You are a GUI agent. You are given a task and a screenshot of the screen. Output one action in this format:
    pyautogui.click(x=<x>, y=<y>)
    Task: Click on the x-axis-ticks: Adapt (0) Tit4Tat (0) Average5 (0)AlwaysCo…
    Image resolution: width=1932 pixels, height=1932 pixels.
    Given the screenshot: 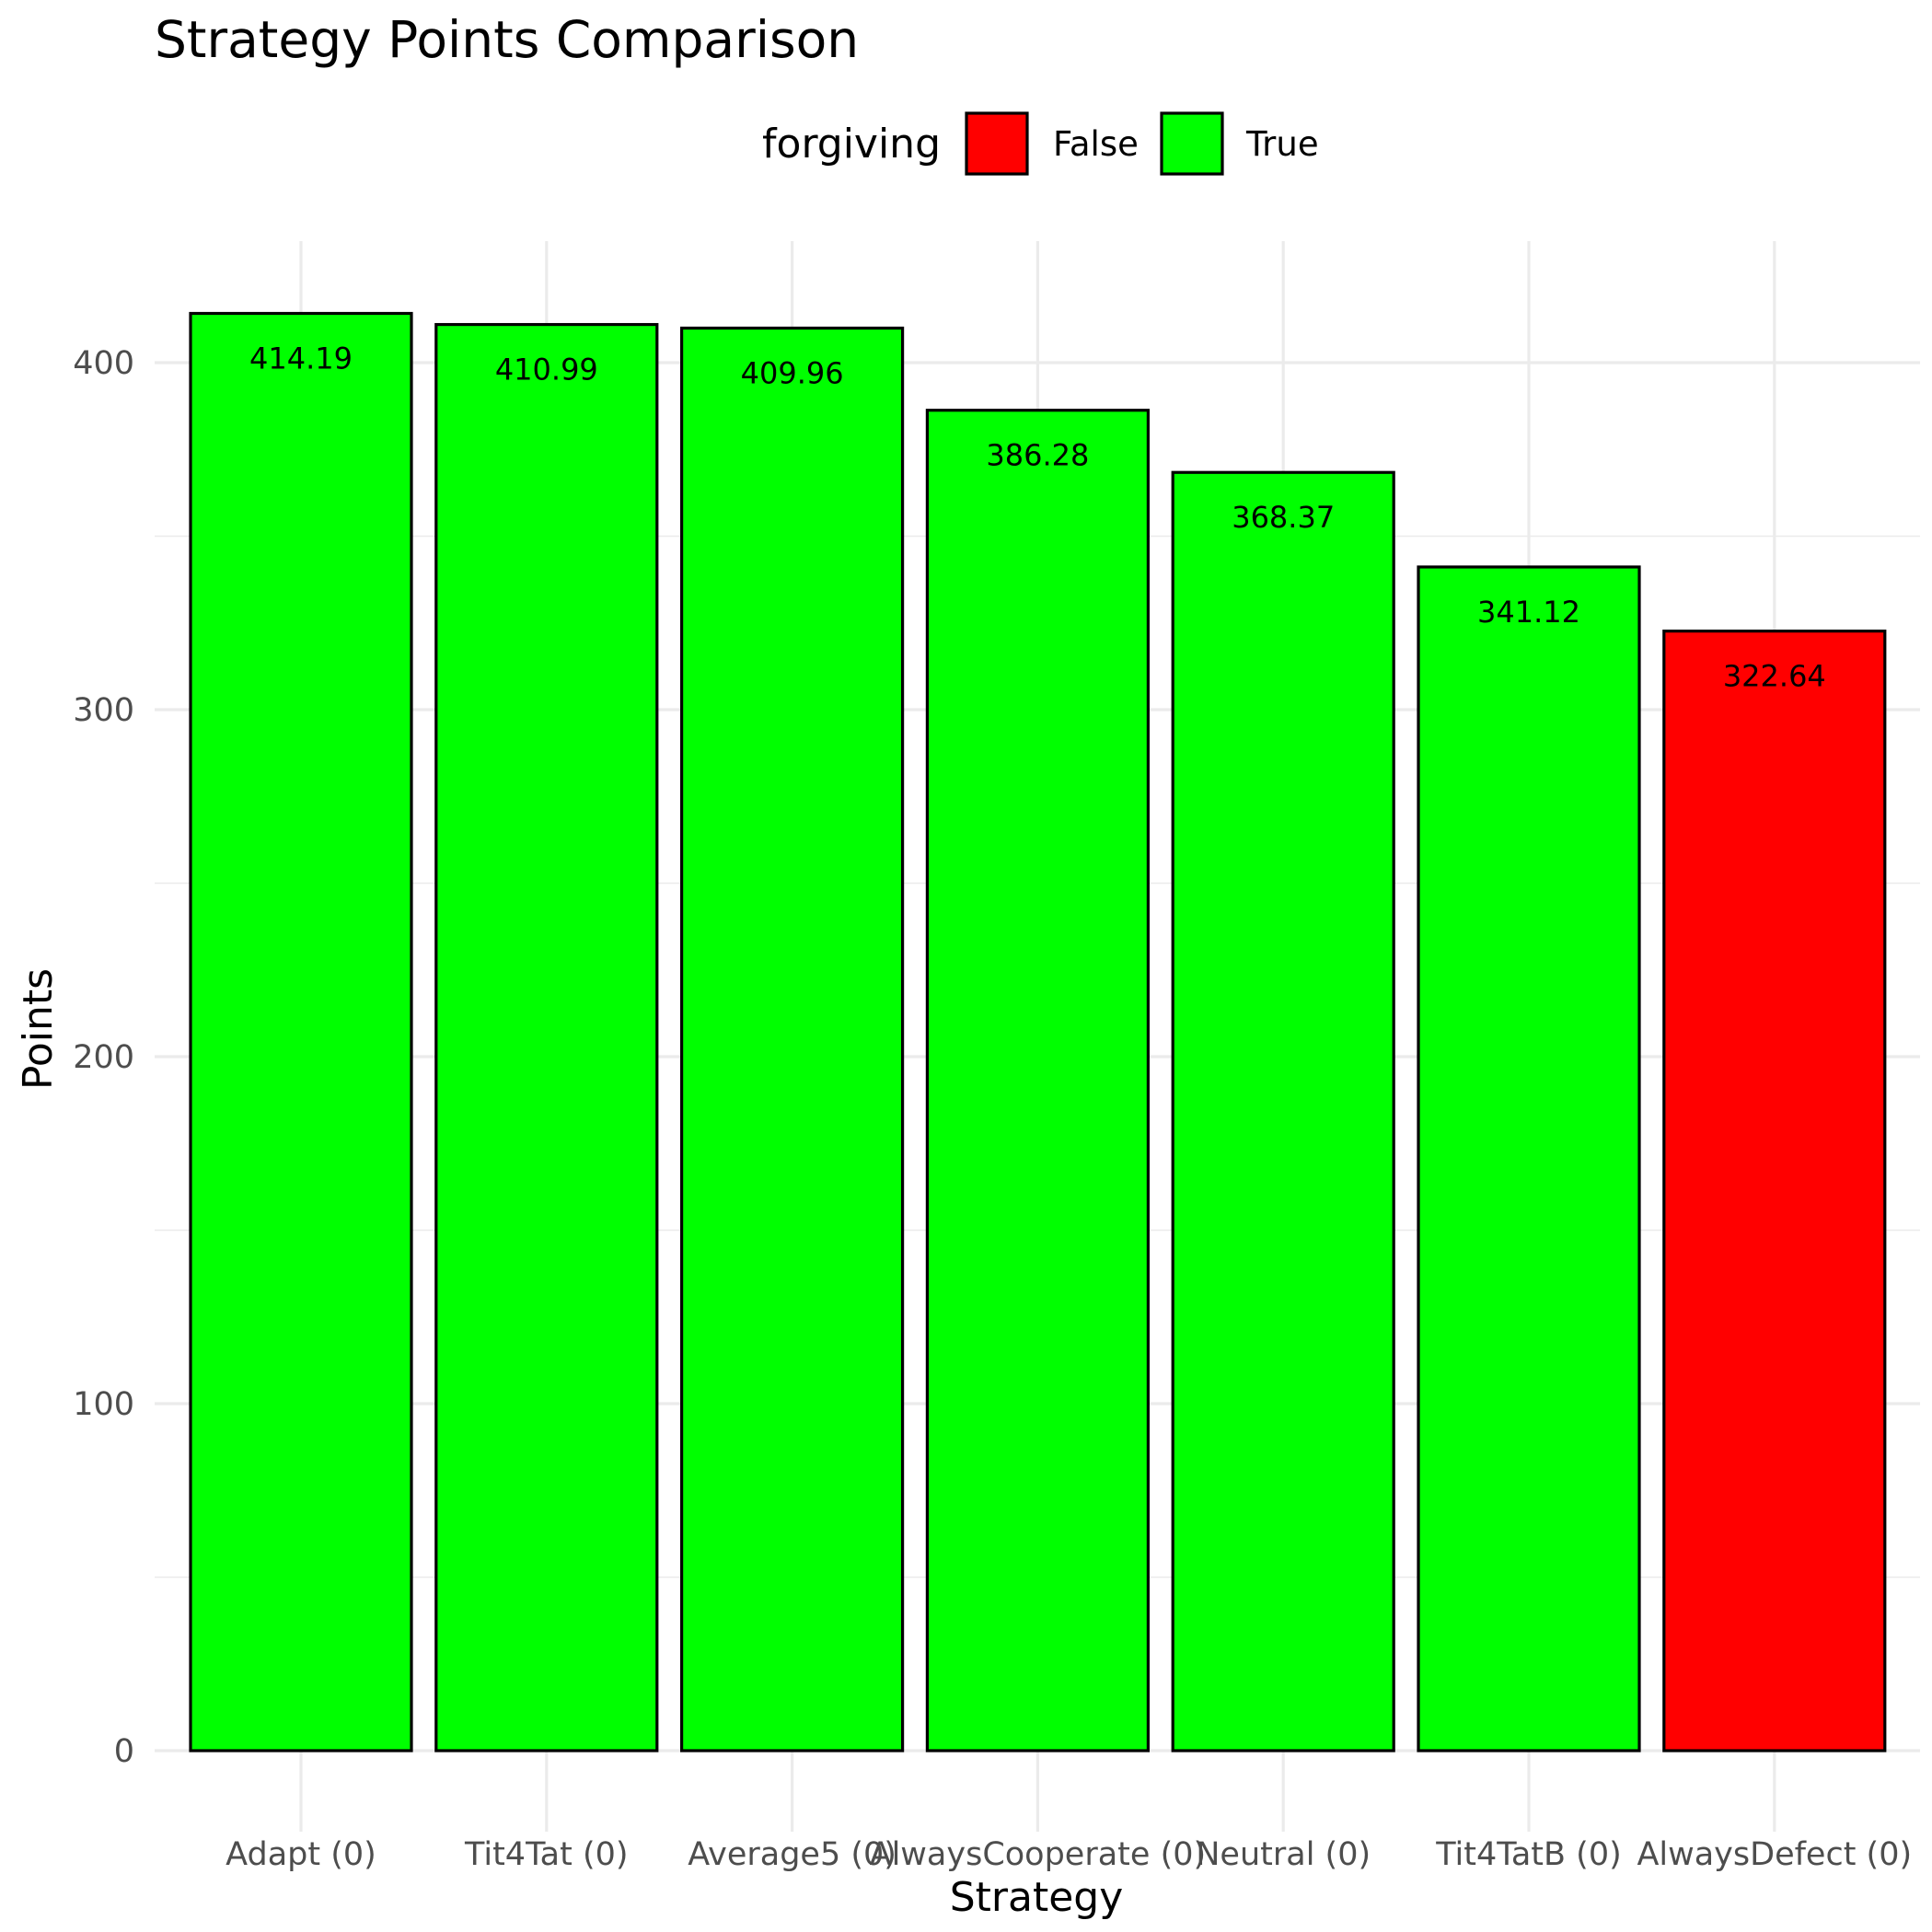 What is the action you would take?
    pyautogui.click(x=1069, y=1855)
    